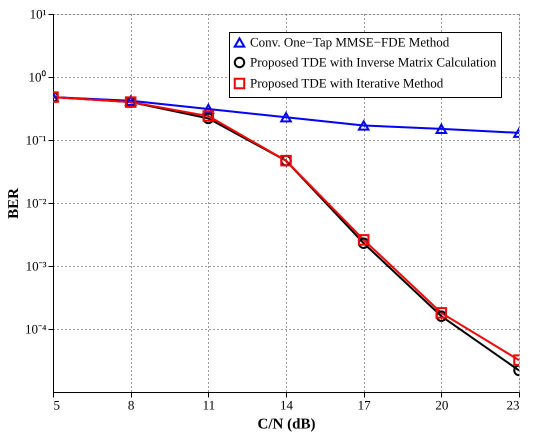 The image size is (546, 434). I want to click on x-tick-label: 23, so click(513, 405).